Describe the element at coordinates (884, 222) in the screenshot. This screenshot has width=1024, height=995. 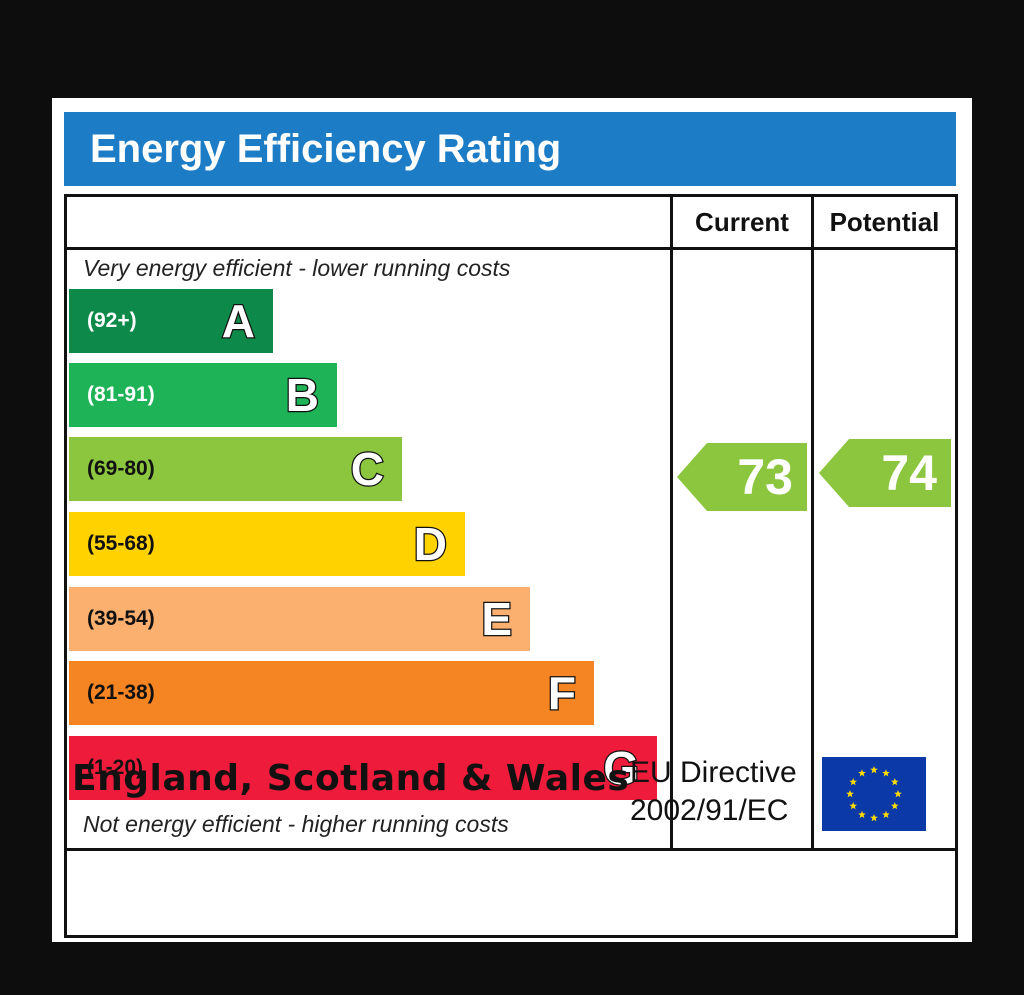
I see `potential-column-header: Potential` at that location.